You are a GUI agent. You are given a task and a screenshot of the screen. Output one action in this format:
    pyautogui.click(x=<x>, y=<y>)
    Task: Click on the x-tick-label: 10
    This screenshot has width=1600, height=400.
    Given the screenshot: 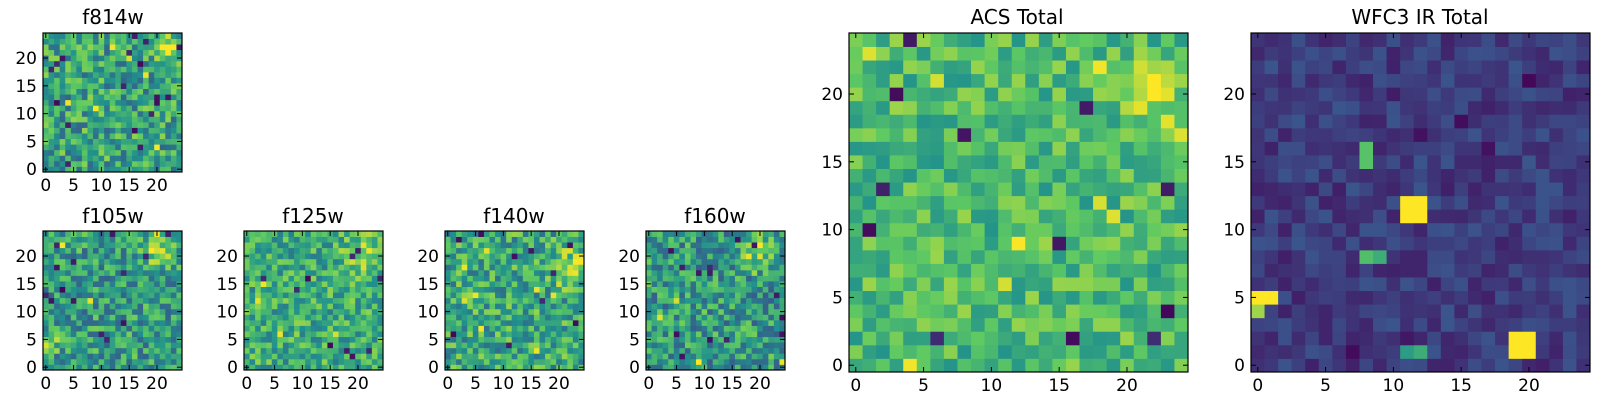 What is the action you would take?
    pyautogui.click(x=705, y=384)
    